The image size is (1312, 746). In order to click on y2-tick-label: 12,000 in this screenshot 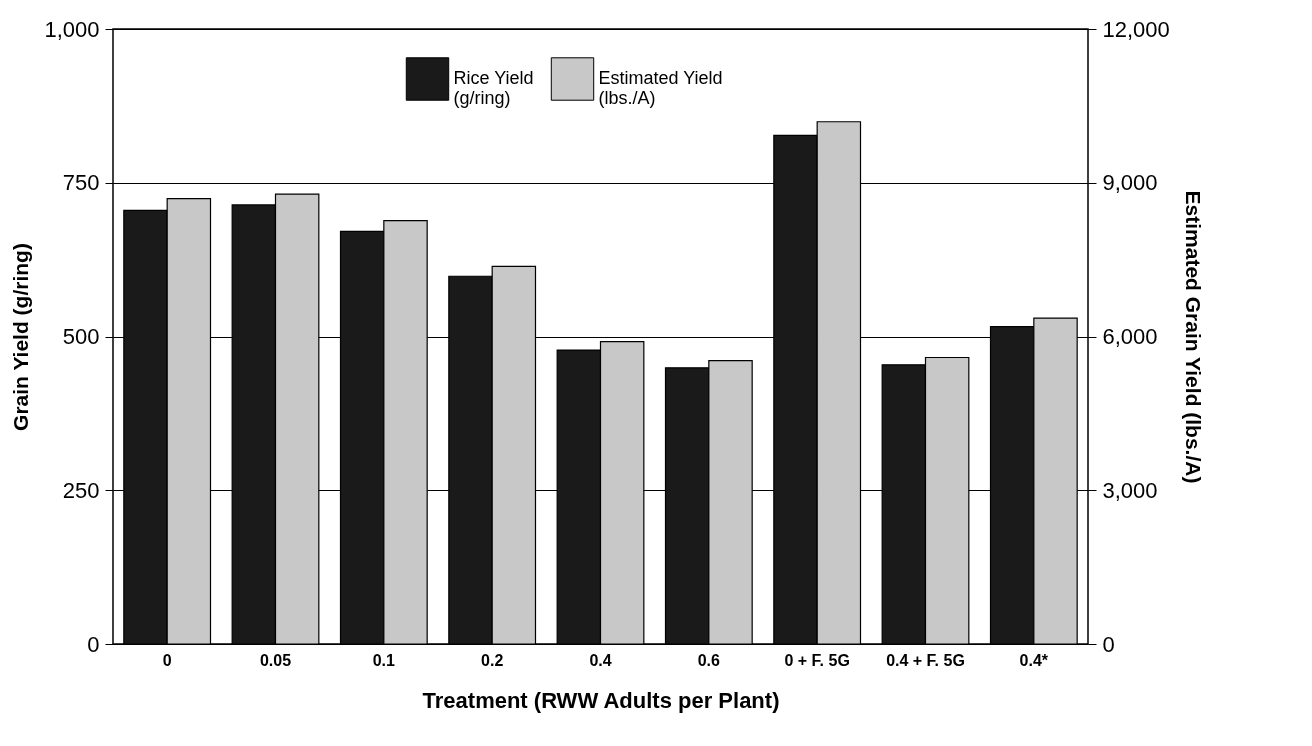, I will do `click(1136, 29)`.